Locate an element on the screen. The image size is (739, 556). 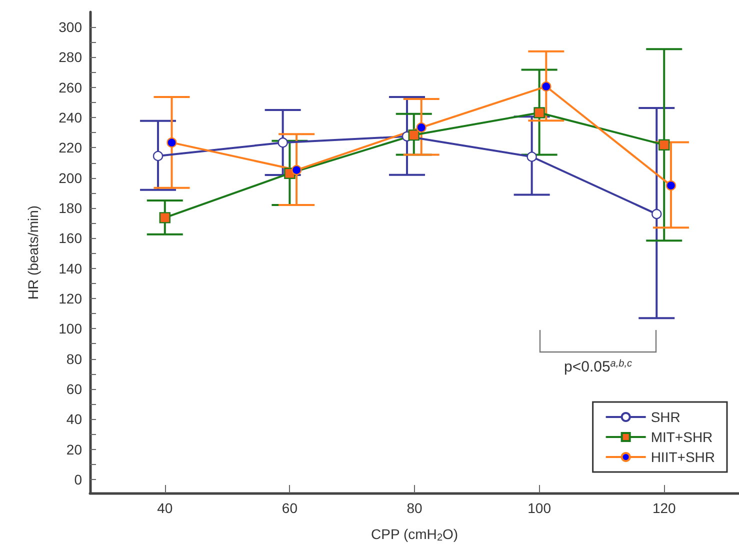
y-tick-label: 140 is located at coordinates (70, 268).